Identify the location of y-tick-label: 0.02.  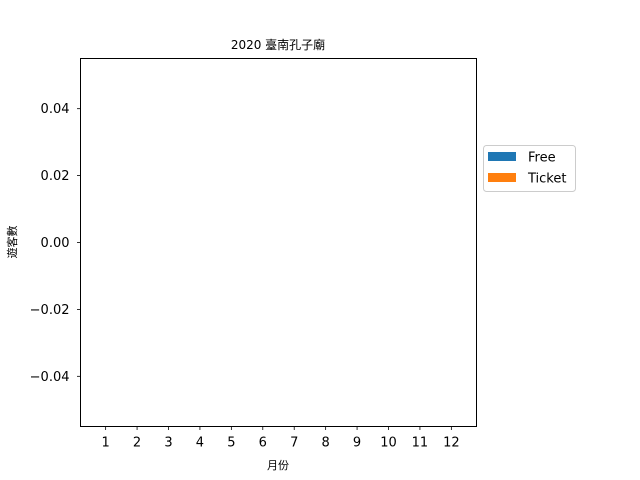
(55, 176).